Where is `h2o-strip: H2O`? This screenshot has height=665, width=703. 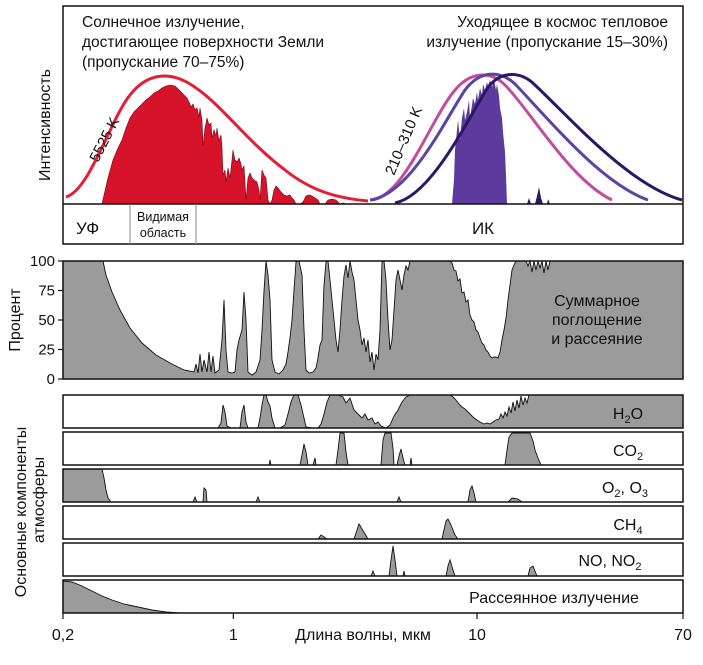 h2o-strip: H2O is located at coordinates (373, 411).